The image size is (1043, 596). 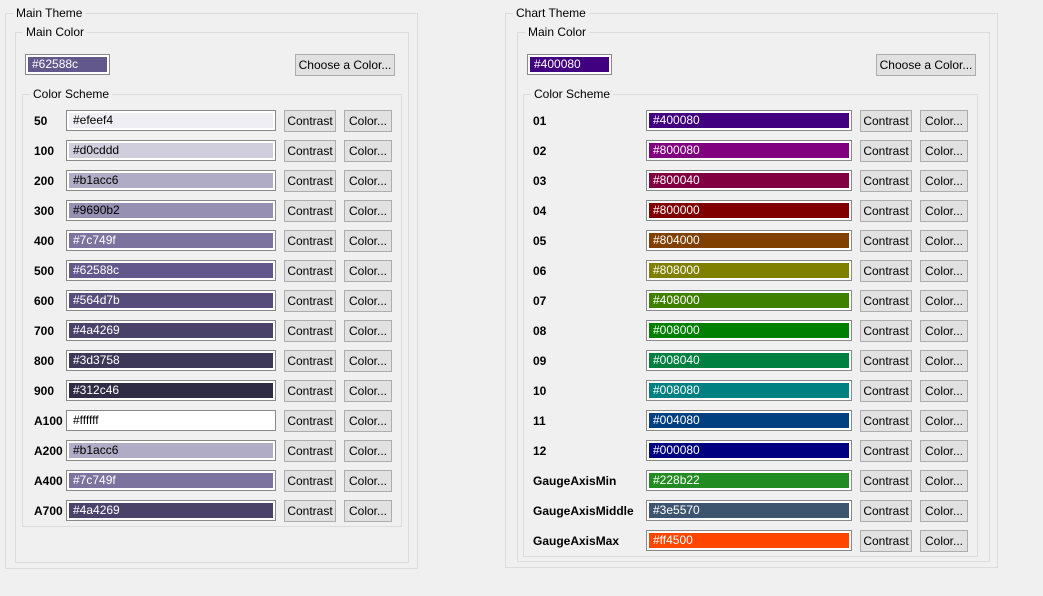 I want to click on color-scheme-hex-value: #4a4269, so click(x=171, y=330).